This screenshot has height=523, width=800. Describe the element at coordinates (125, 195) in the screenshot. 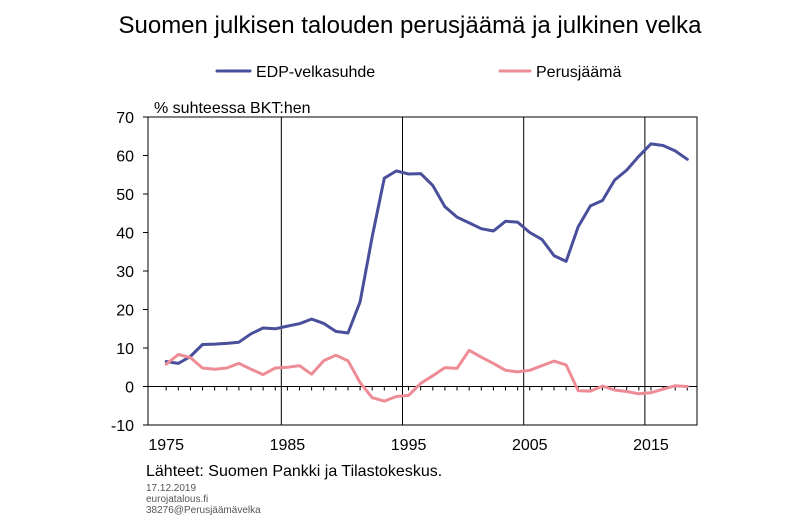

I see `y-tick-label: 50` at that location.